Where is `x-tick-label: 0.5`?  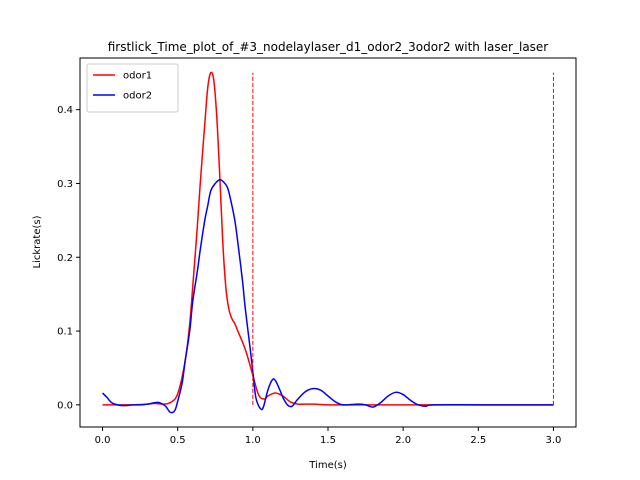
x-tick-label: 0.5 is located at coordinates (178, 440).